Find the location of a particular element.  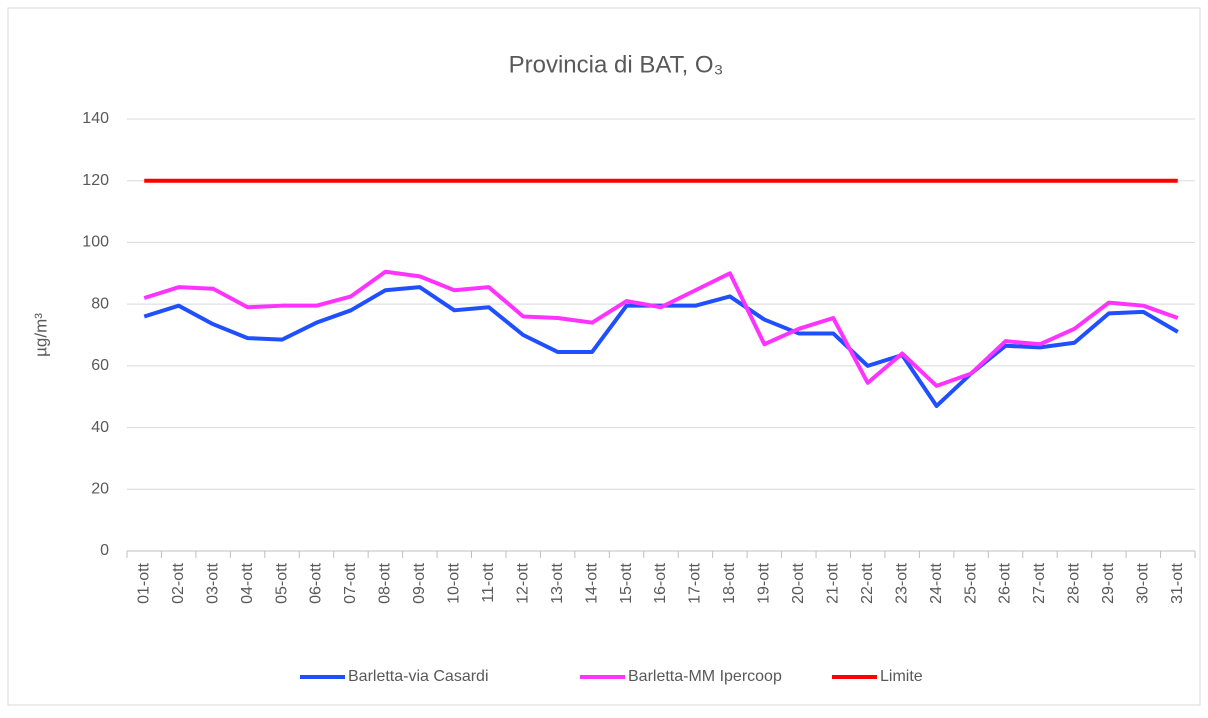

x-tick-label: 03-ott is located at coordinates (212, 582).